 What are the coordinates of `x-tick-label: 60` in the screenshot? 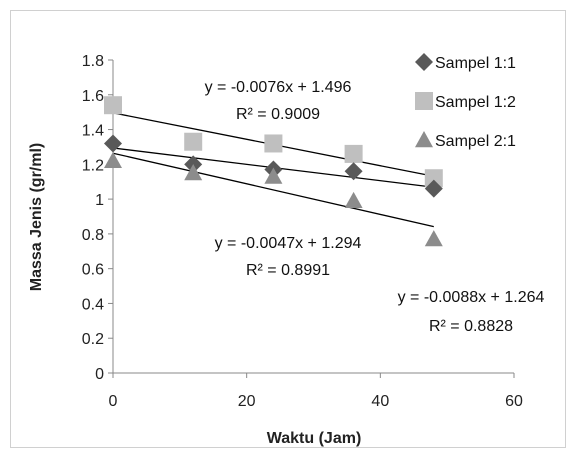 It's located at (514, 401).